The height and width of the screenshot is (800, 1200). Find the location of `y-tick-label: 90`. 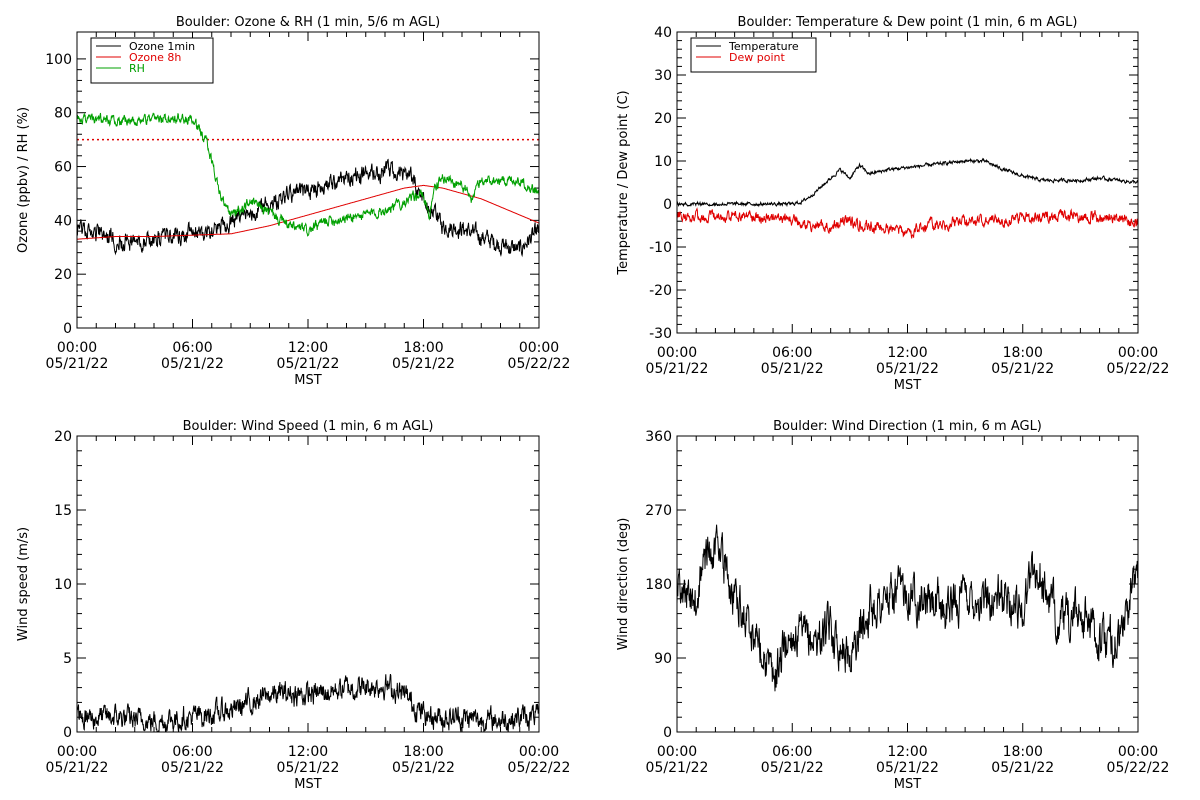

y-tick-label: 90 is located at coordinates (663, 659).